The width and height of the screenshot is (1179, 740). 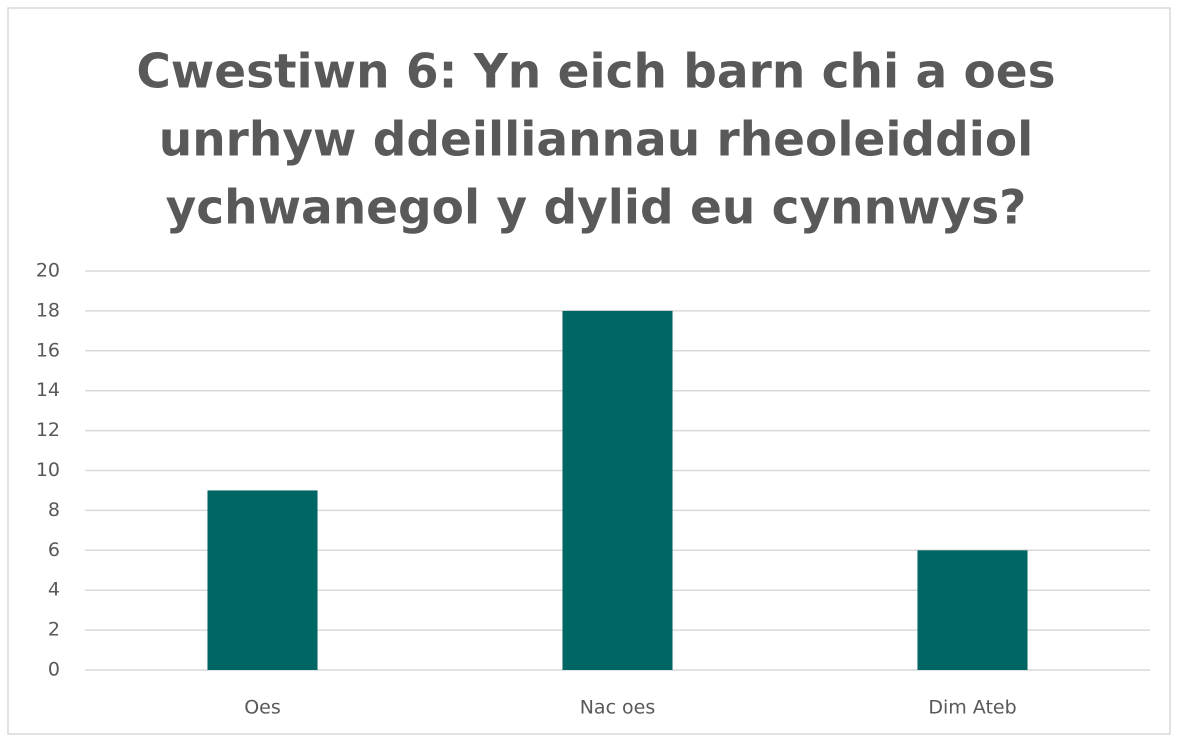 What do you see at coordinates (48, 310) in the screenshot?
I see `y-tick-label: 18` at bounding box center [48, 310].